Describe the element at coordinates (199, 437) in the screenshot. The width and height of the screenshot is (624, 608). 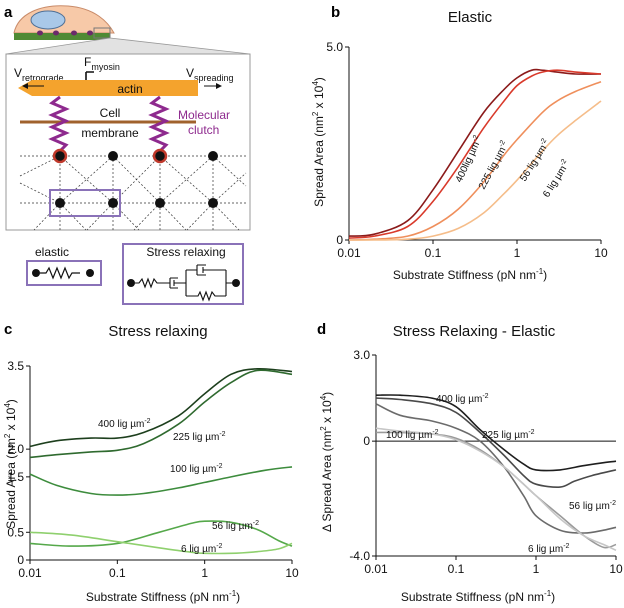
I see `annot-c-225: 225 lig µm-2` at that location.